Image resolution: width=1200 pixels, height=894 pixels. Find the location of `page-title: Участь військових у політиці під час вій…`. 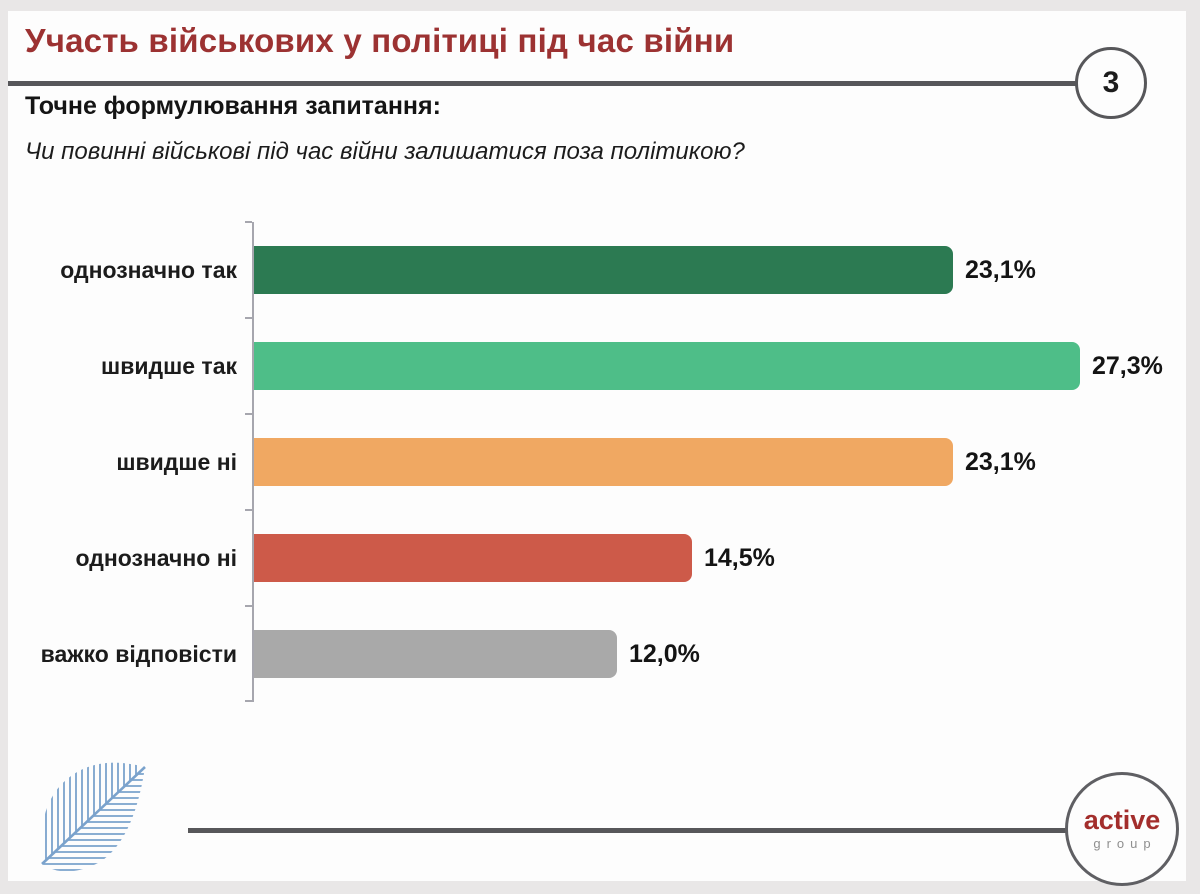

page-title: Участь військових у політиці під час вій… is located at coordinates (380, 40).